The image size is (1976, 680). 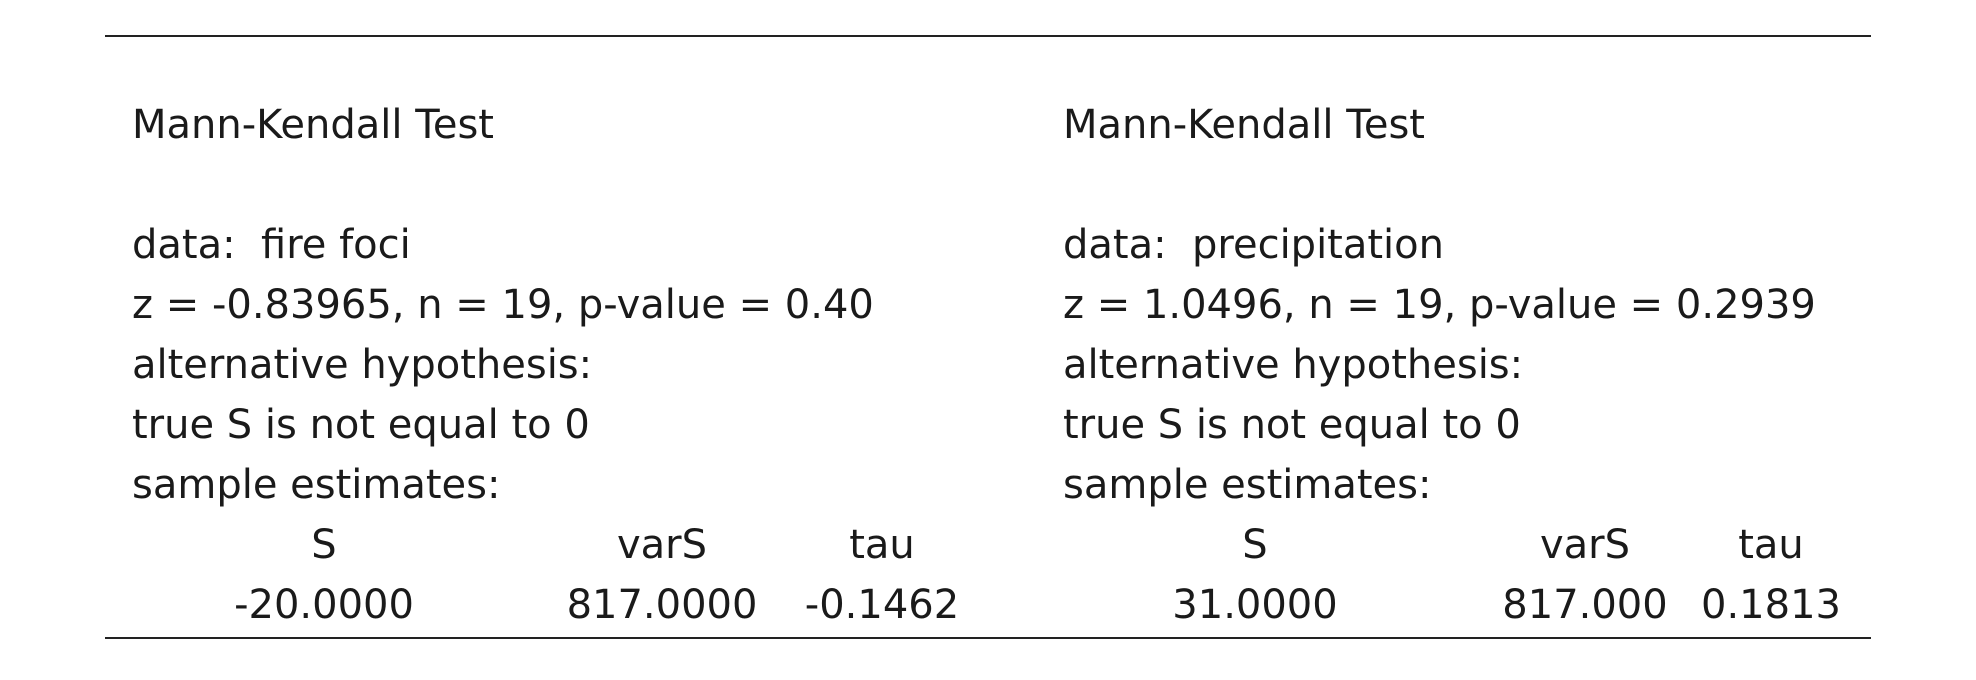 What do you see at coordinates (1585, 605) in the screenshot?
I see `estimate-value-vars: 817.000` at bounding box center [1585, 605].